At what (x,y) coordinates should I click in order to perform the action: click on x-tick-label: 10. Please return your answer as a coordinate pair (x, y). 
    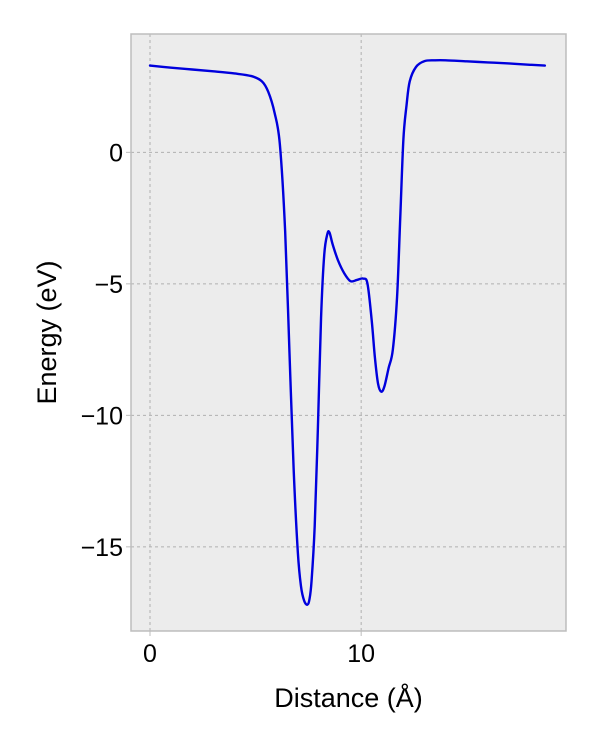
    Looking at the image, I should click on (361, 654).